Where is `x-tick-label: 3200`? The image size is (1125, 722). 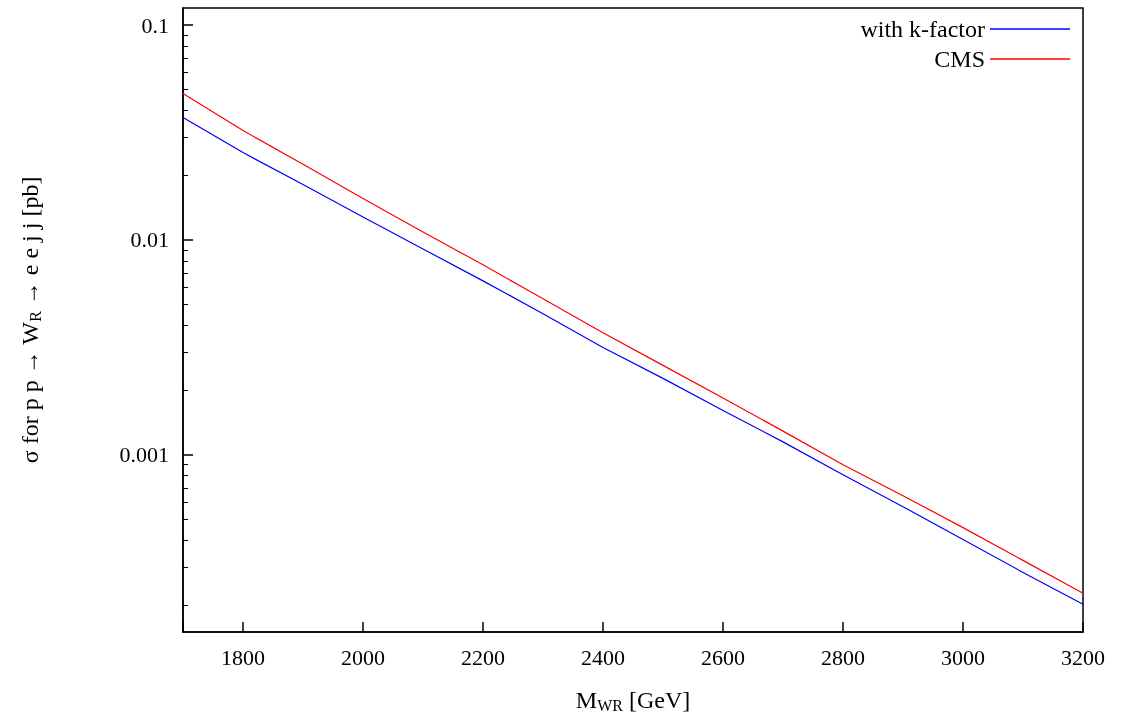 x-tick-label: 3200 is located at coordinates (1083, 657).